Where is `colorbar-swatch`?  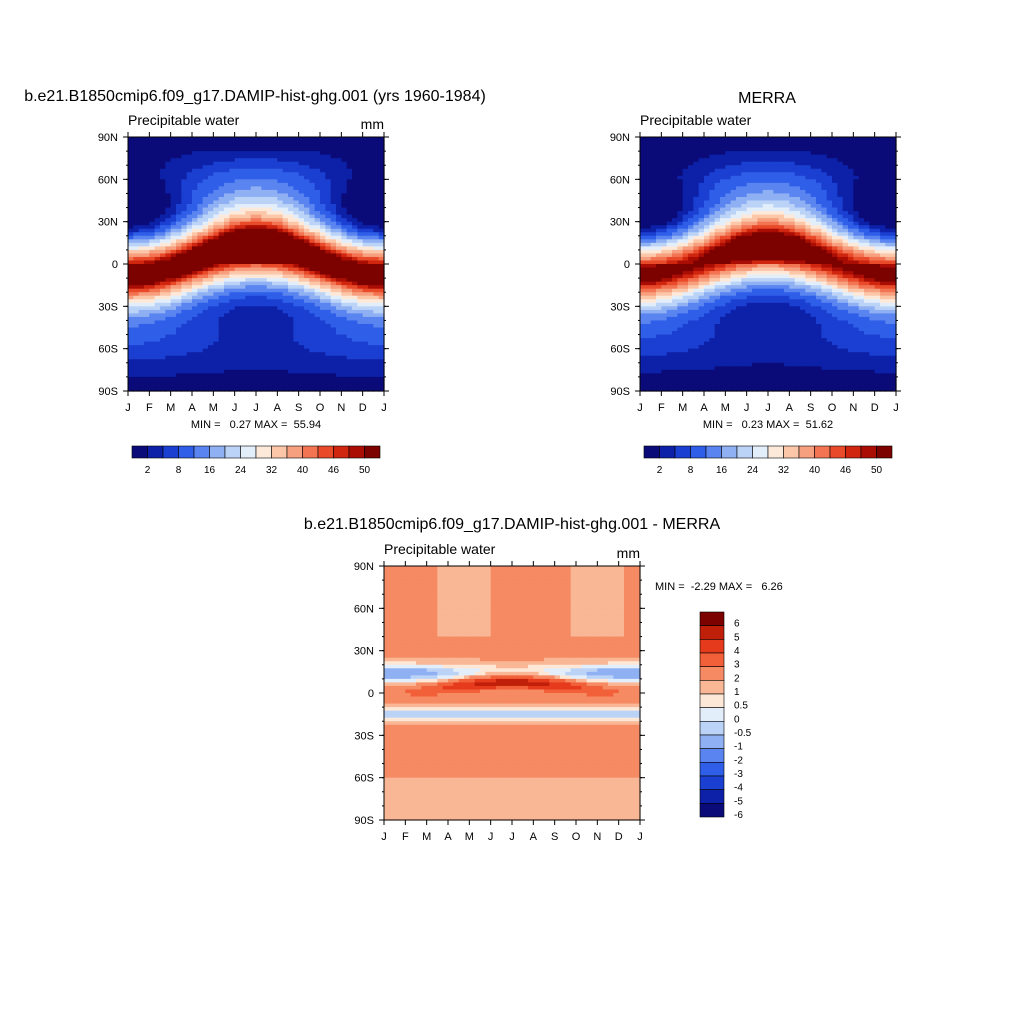
colorbar-swatch is located at coordinates (263, 452).